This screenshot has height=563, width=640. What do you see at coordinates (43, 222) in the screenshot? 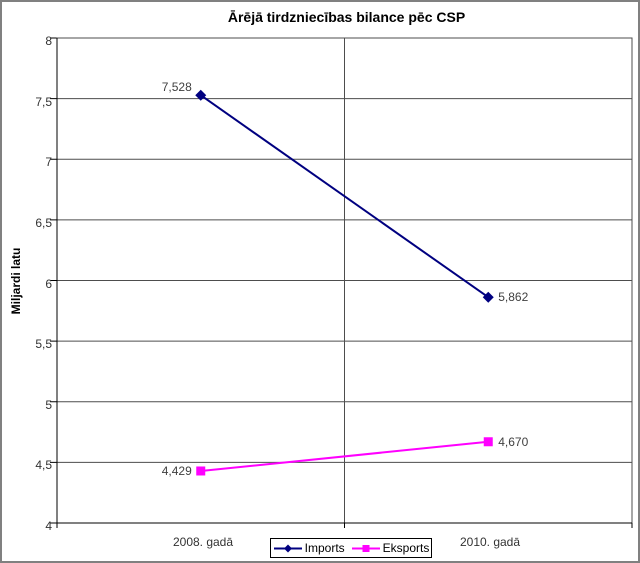
I see `y-tick-label: 6,5` at bounding box center [43, 222].